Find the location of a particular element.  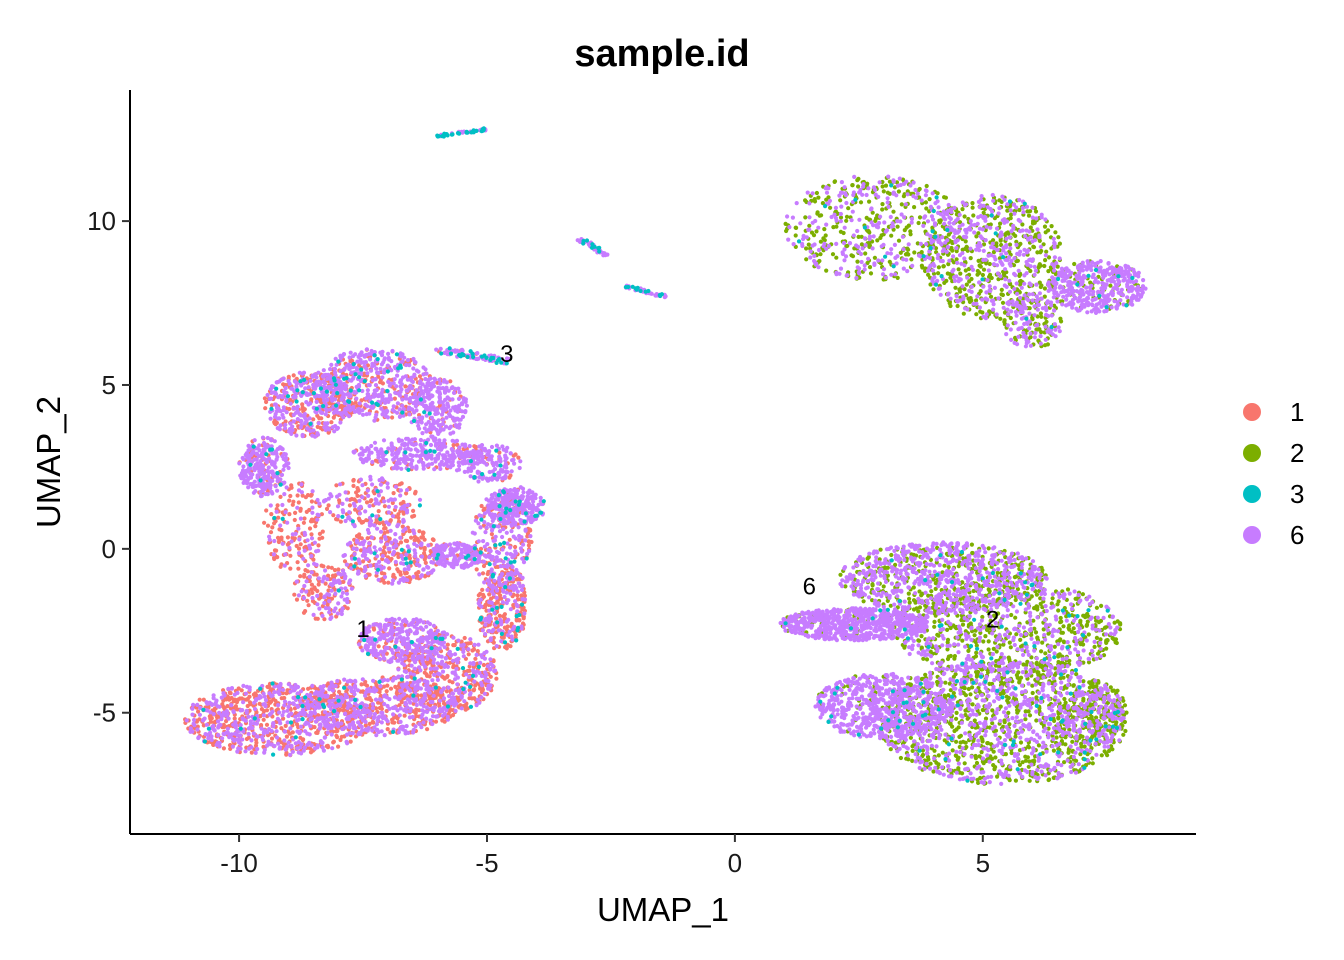

chart-title: sample.id is located at coordinates (661, 54).